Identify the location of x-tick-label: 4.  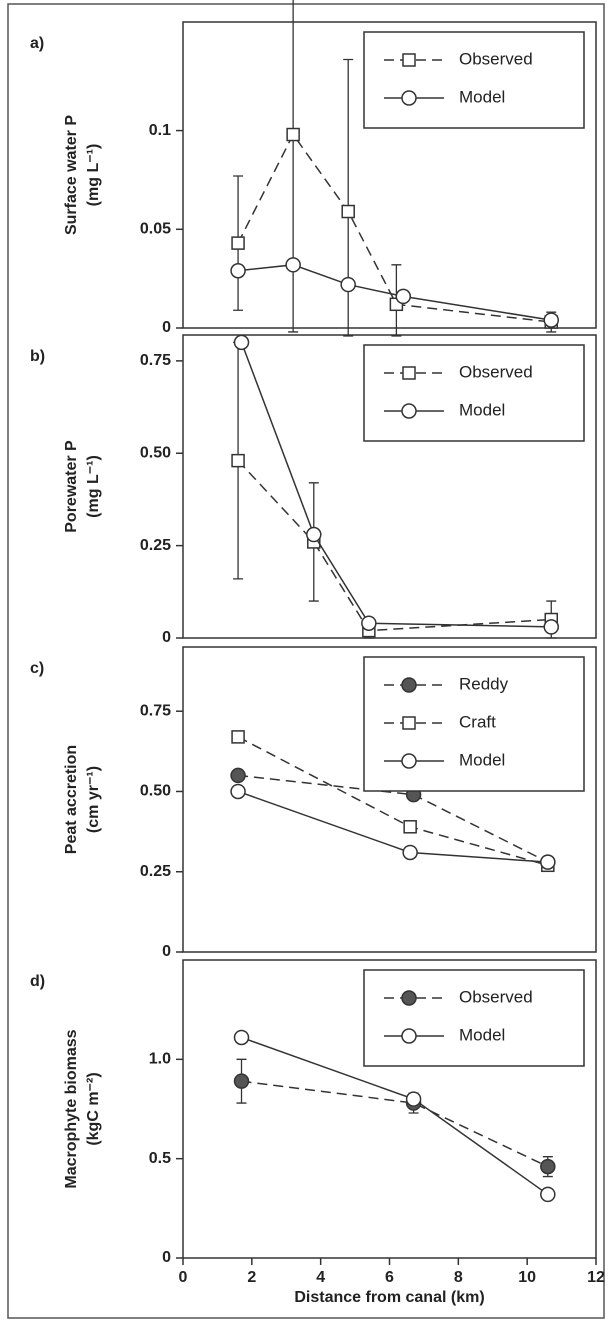
(320, 1277).